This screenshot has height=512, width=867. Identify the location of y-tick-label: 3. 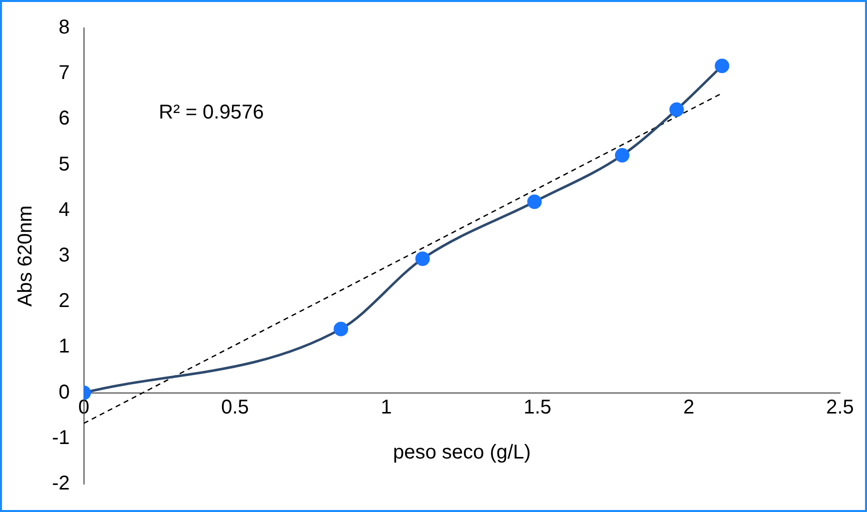
(64, 255).